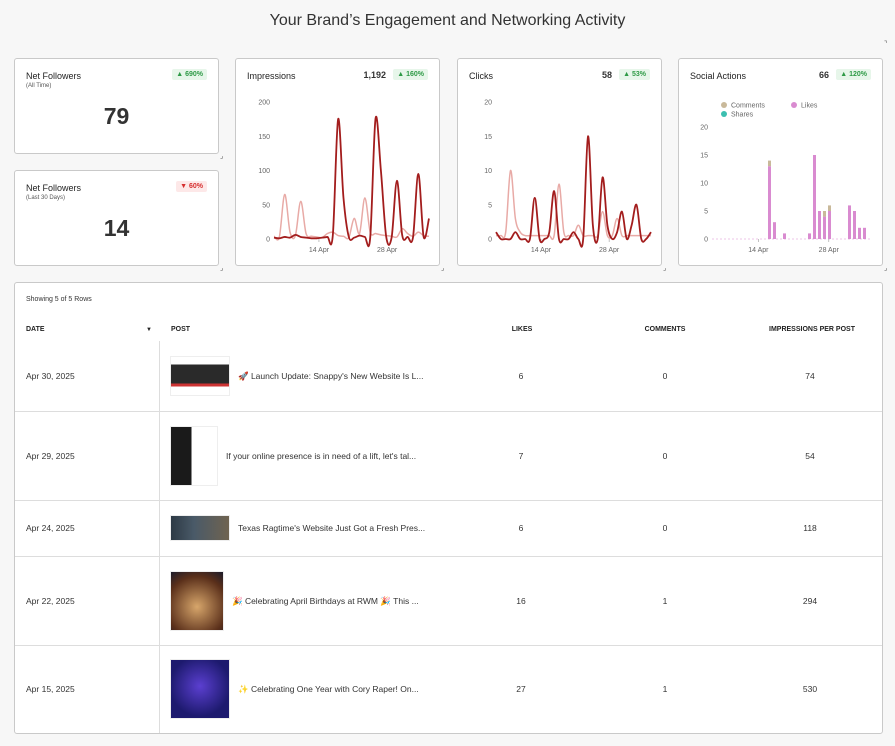 Image resolution: width=895 pixels, height=746 pixels. What do you see at coordinates (264, 137) in the screenshot?
I see `y-tick-label: 150` at bounding box center [264, 137].